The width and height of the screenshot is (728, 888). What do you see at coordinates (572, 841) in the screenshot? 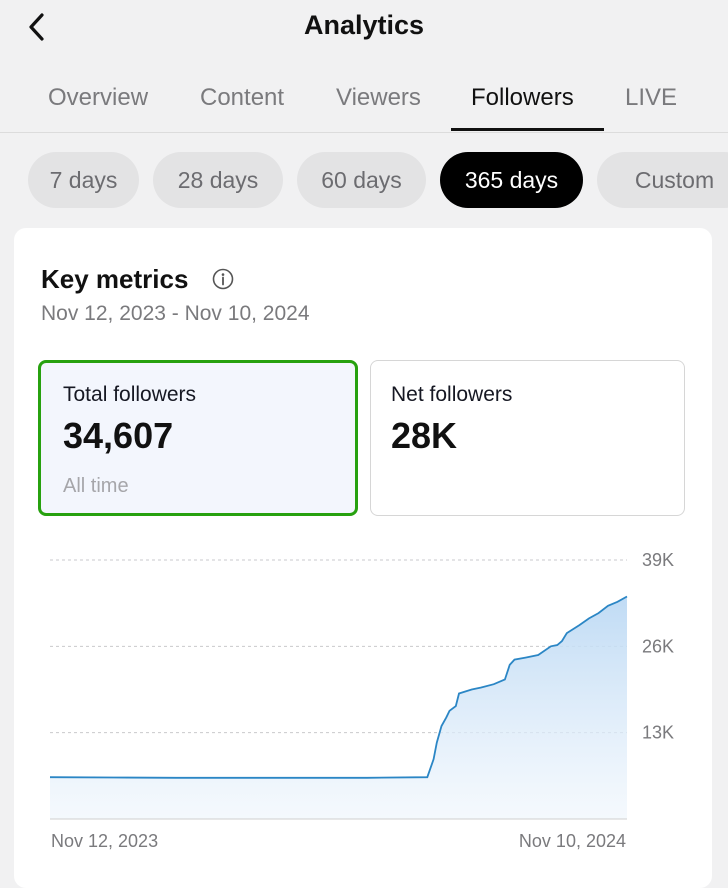
I see `x-axis-end-label: Nov 10, 2024` at bounding box center [572, 841].